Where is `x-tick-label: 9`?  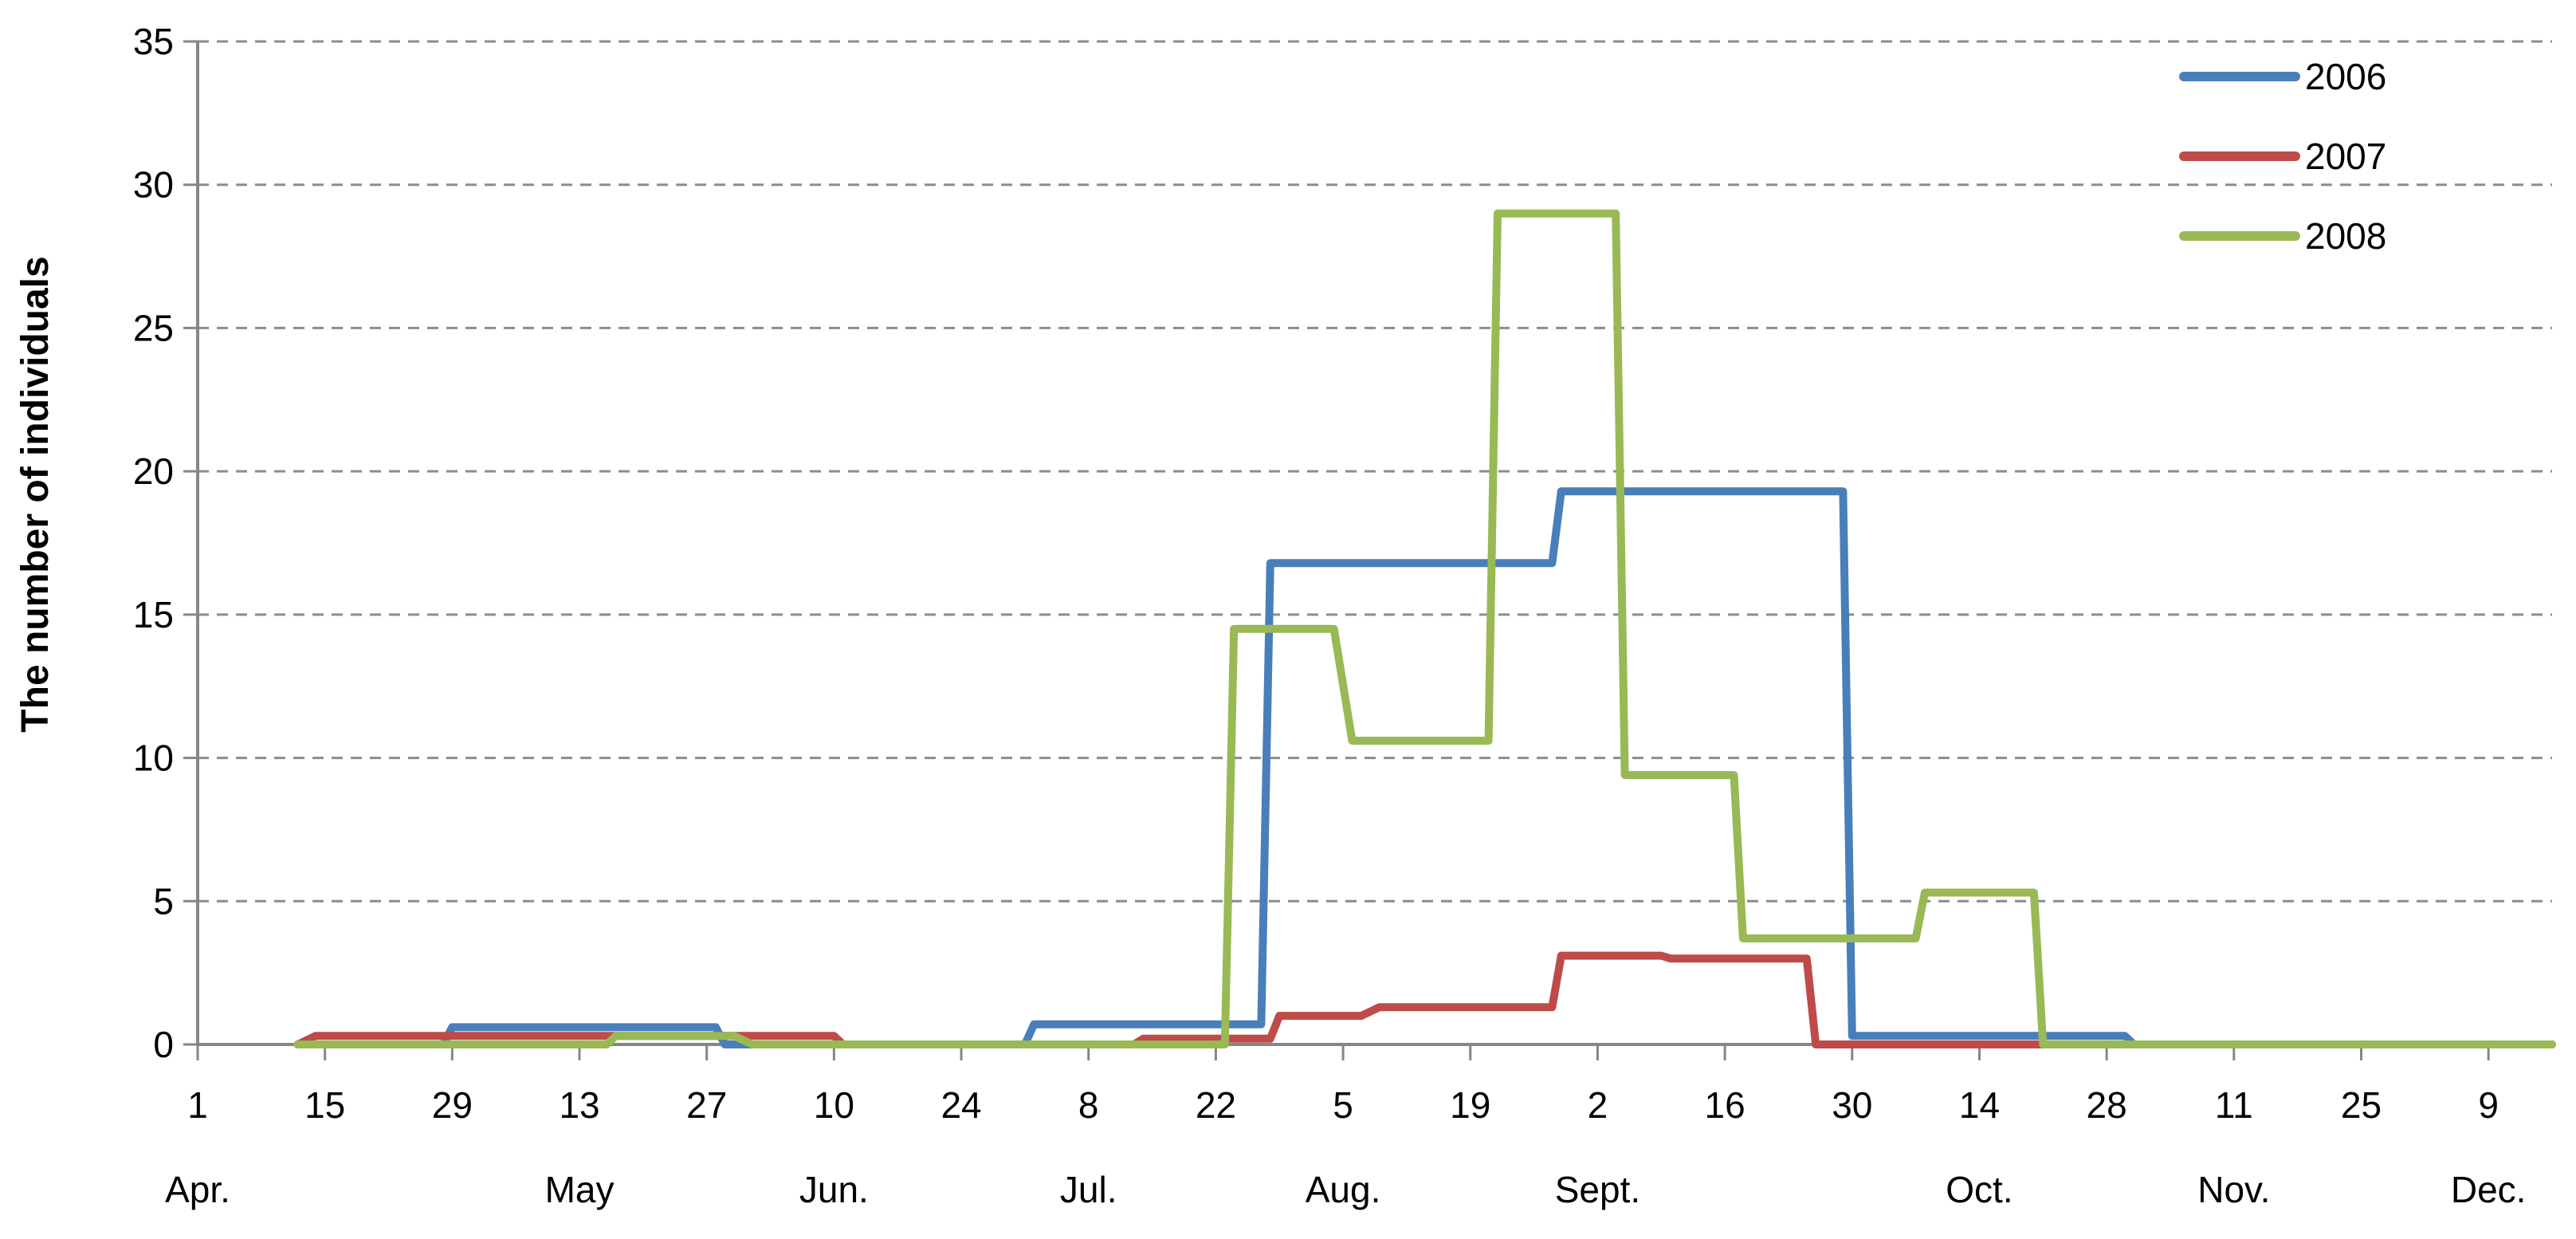 x-tick-label: 9 is located at coordinates (2488, 1105).